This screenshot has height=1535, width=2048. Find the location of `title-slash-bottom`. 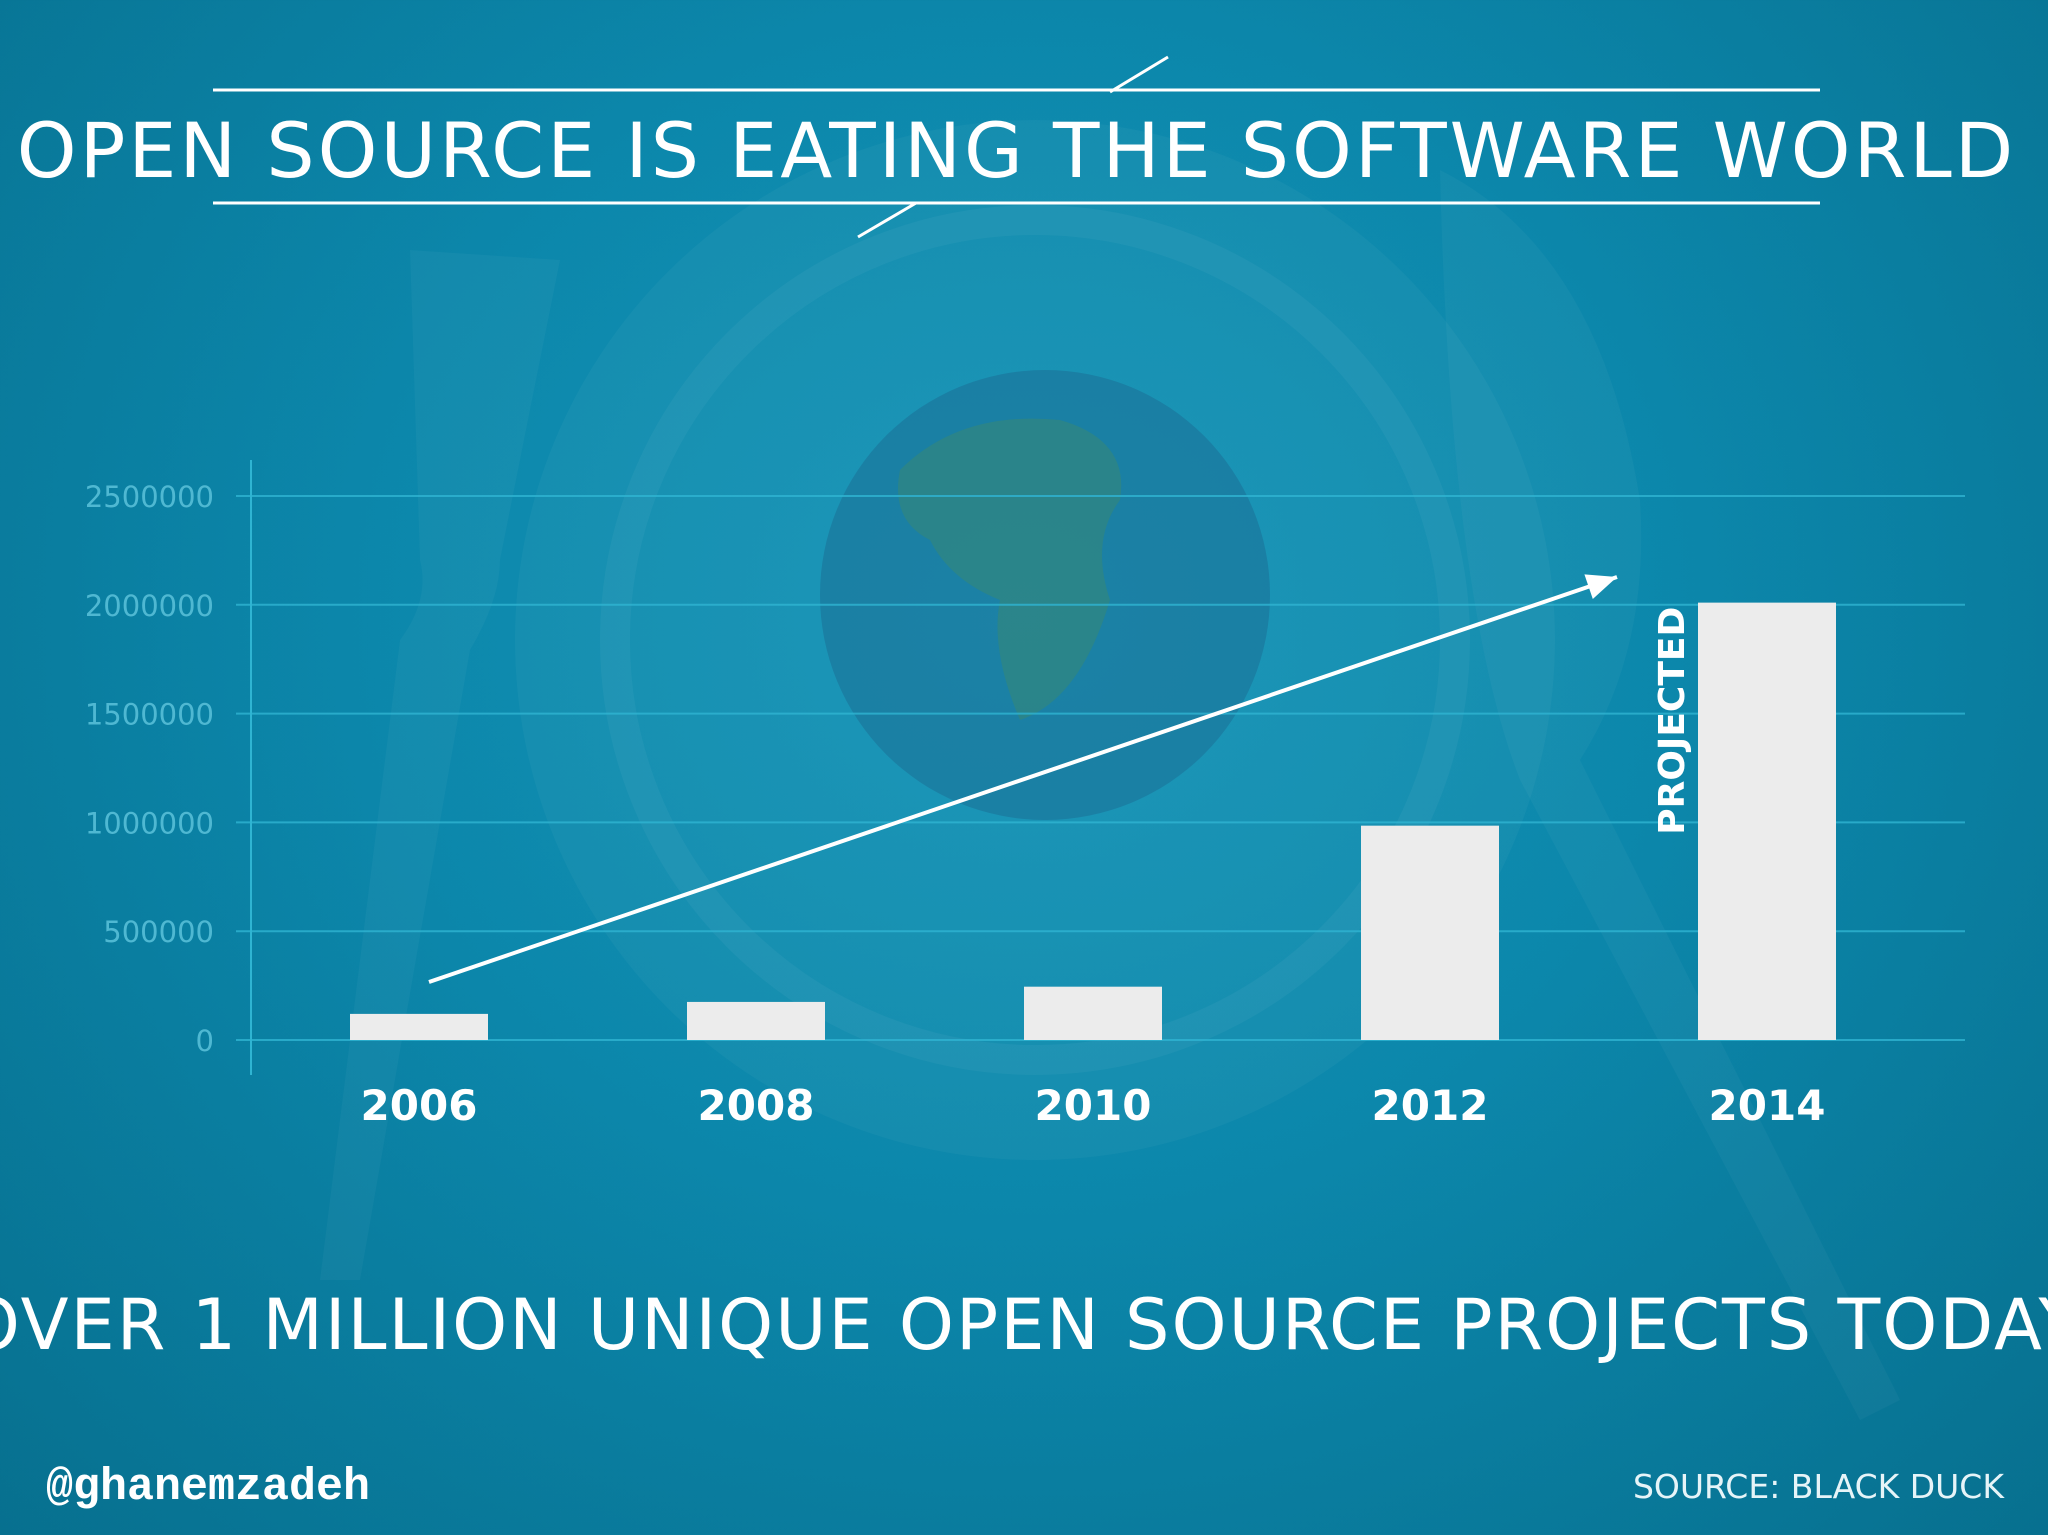

title-slash-bottom is located at coordinates (887, 220).